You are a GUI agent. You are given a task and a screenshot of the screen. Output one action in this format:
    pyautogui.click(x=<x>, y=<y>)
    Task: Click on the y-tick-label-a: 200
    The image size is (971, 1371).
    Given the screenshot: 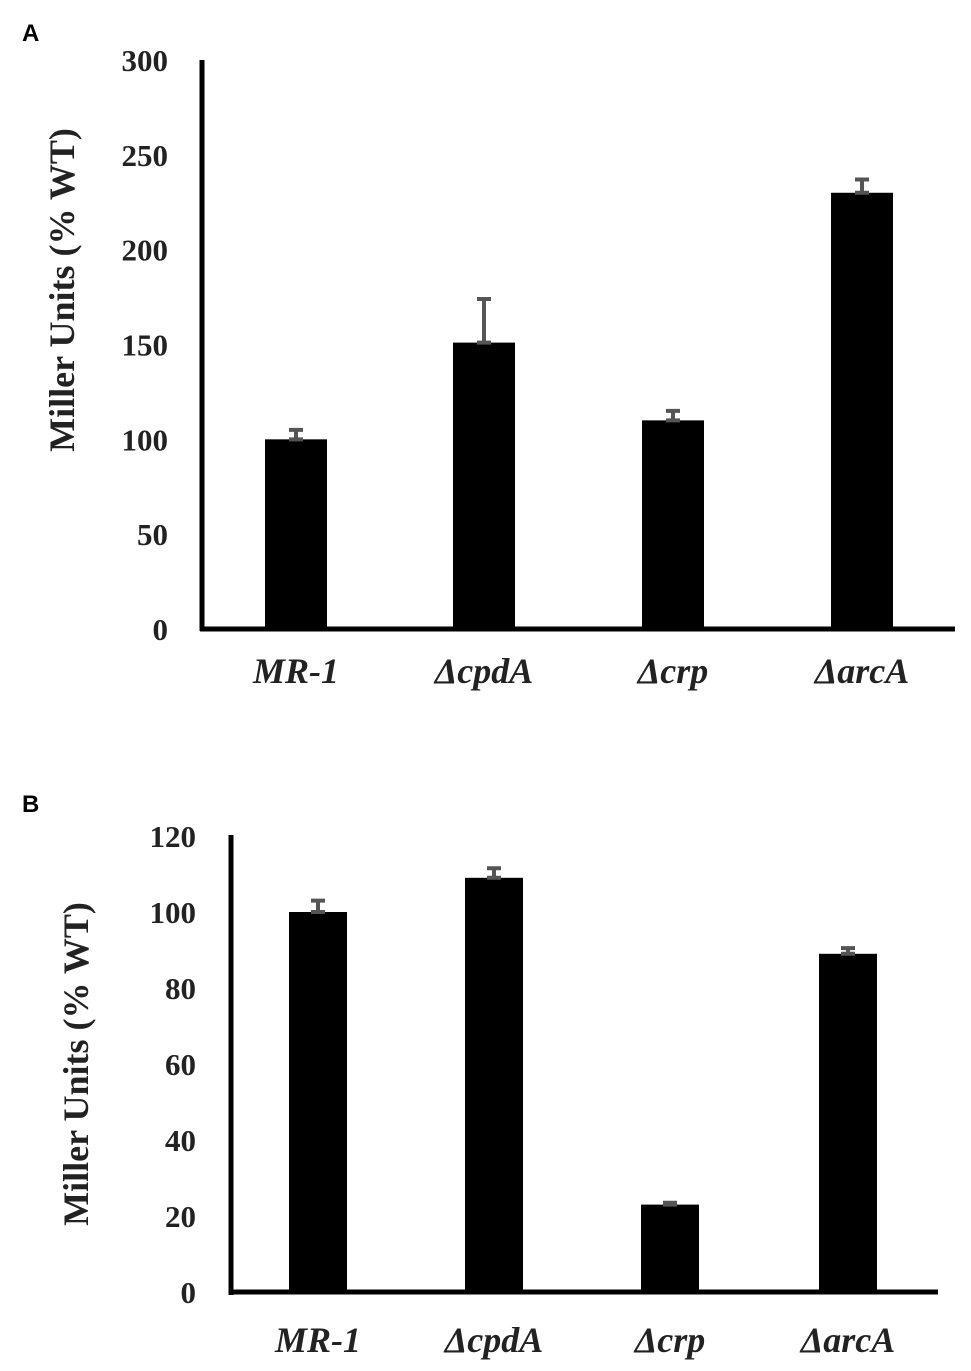 What is the action you would take?
    pyautogui.click(x=145, y=250)
    